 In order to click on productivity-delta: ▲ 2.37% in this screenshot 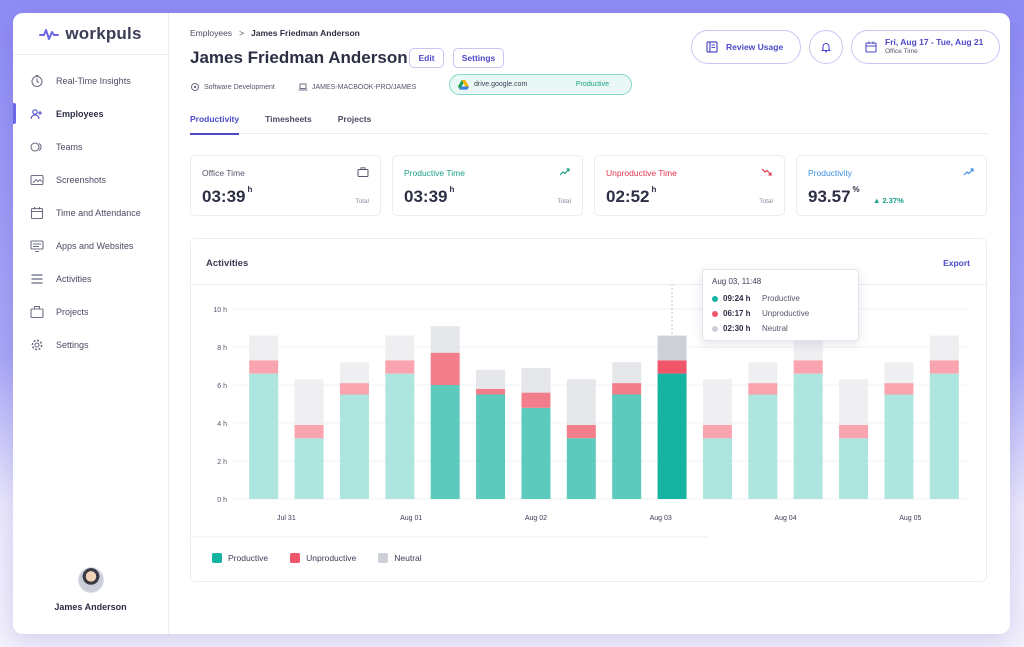, I will do `click(888, 200)`.